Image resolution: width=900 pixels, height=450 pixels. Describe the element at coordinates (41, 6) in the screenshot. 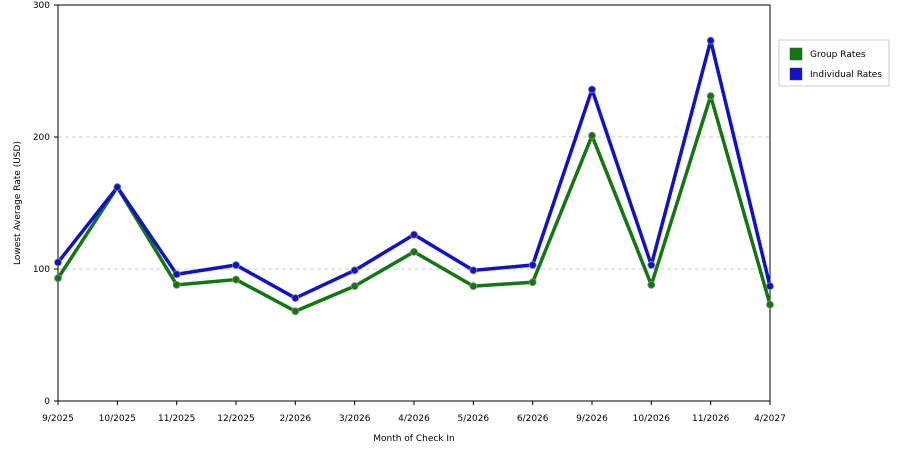

I see `y-tick-label: 300` at that location.